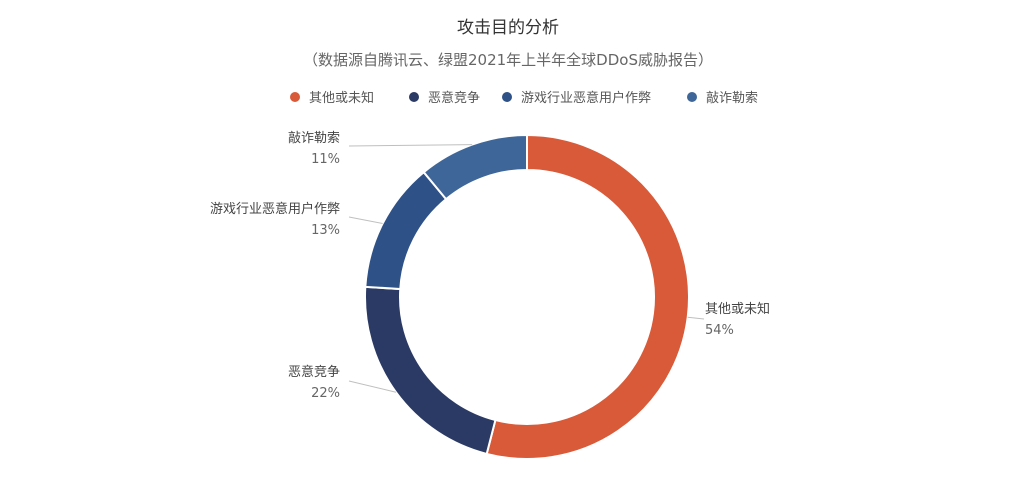 The width and height of the screenshot is (1016, 498). I want to click on chart-title: 攻击目的分析, so click(508, 28).